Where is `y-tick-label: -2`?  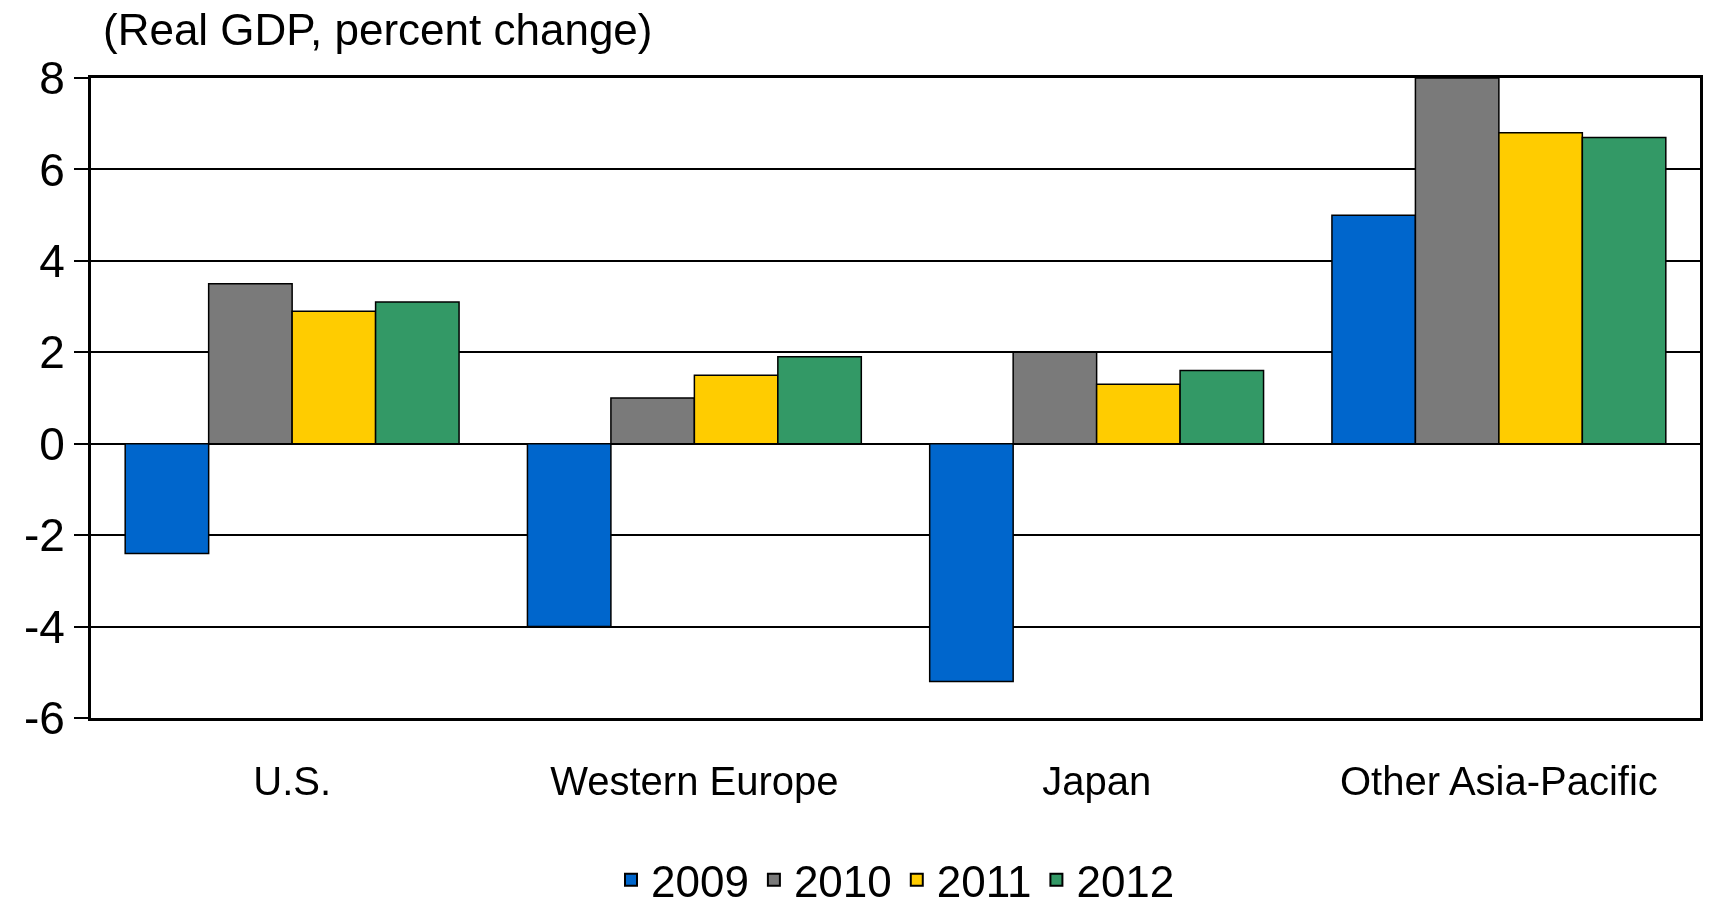 y-tick-label: -2 is located at coordinates (44, 535).